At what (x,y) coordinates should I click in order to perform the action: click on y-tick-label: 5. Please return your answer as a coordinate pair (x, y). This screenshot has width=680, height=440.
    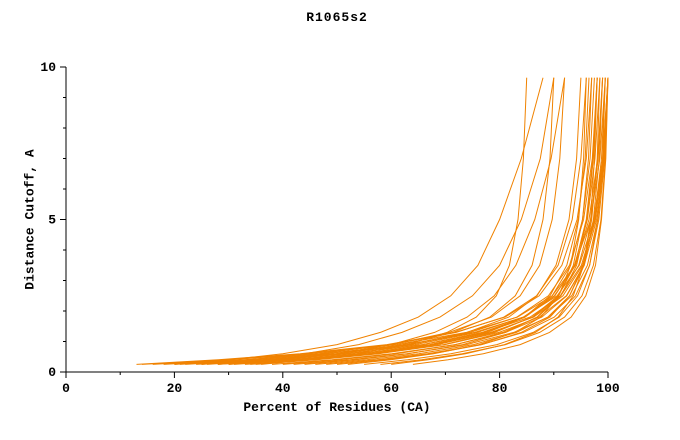
    Looking at the image, I should click on (52, 220).